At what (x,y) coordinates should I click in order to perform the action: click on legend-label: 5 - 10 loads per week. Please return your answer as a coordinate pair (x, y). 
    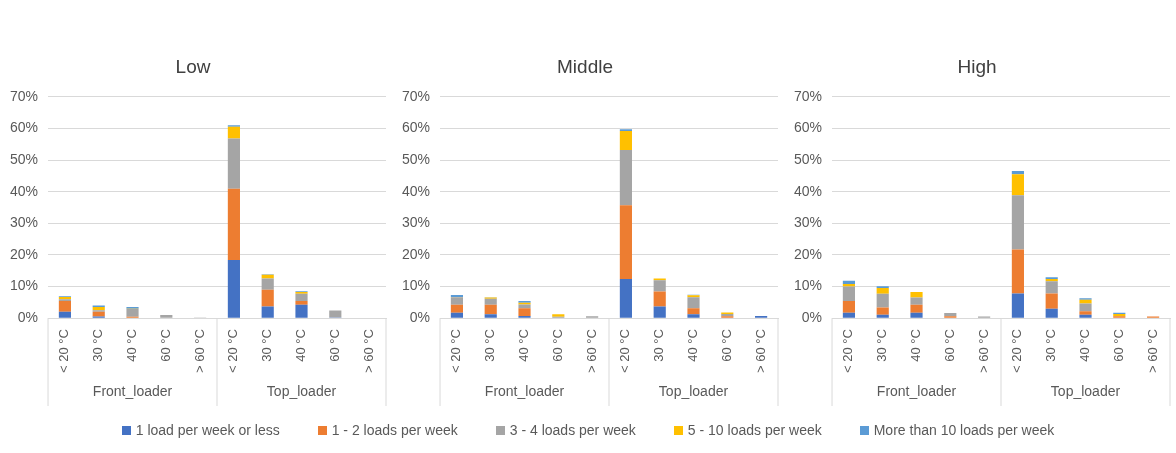
    Looking at the image, I should click on (754, 430).